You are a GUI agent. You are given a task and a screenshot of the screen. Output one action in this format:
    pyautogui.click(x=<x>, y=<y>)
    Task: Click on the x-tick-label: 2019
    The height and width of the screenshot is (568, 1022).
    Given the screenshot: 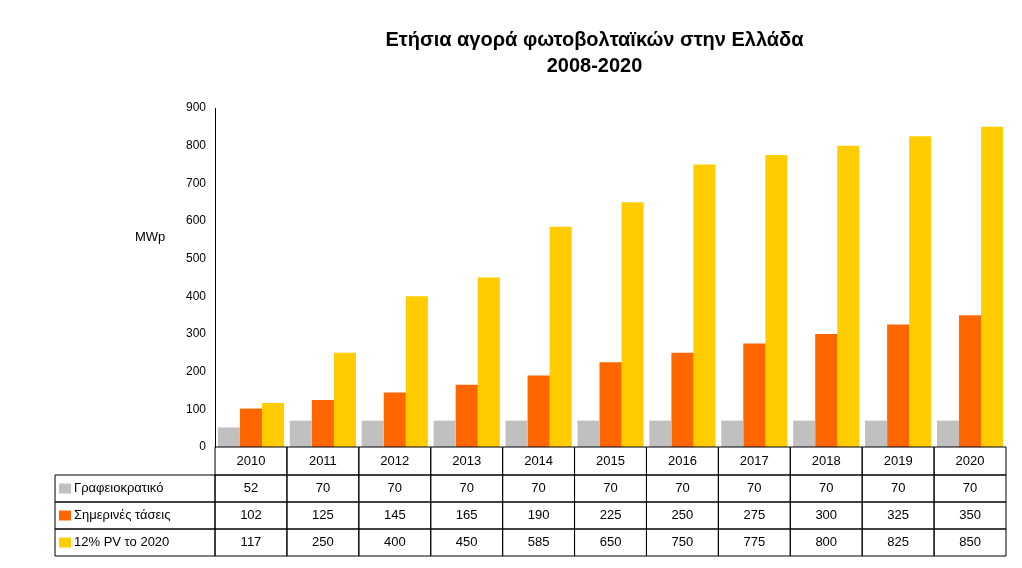 What is the action you would take?
    pyautogui.click(x=898, y=460)
    